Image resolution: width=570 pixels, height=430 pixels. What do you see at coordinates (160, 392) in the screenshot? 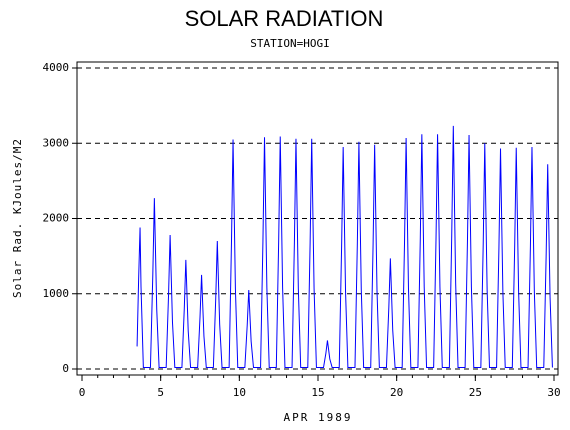
I see `x-tick-label: 5` at bounding box center [160, 392].